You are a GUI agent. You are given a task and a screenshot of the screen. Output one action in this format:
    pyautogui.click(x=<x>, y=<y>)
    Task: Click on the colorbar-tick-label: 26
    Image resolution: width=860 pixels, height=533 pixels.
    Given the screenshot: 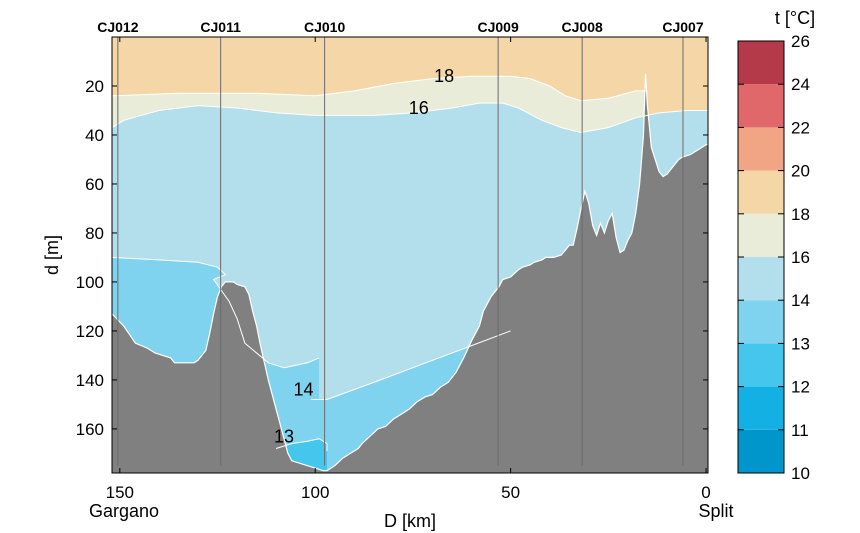 What is the action you would take?
    pyautogui.click(x=800, y=41)
    